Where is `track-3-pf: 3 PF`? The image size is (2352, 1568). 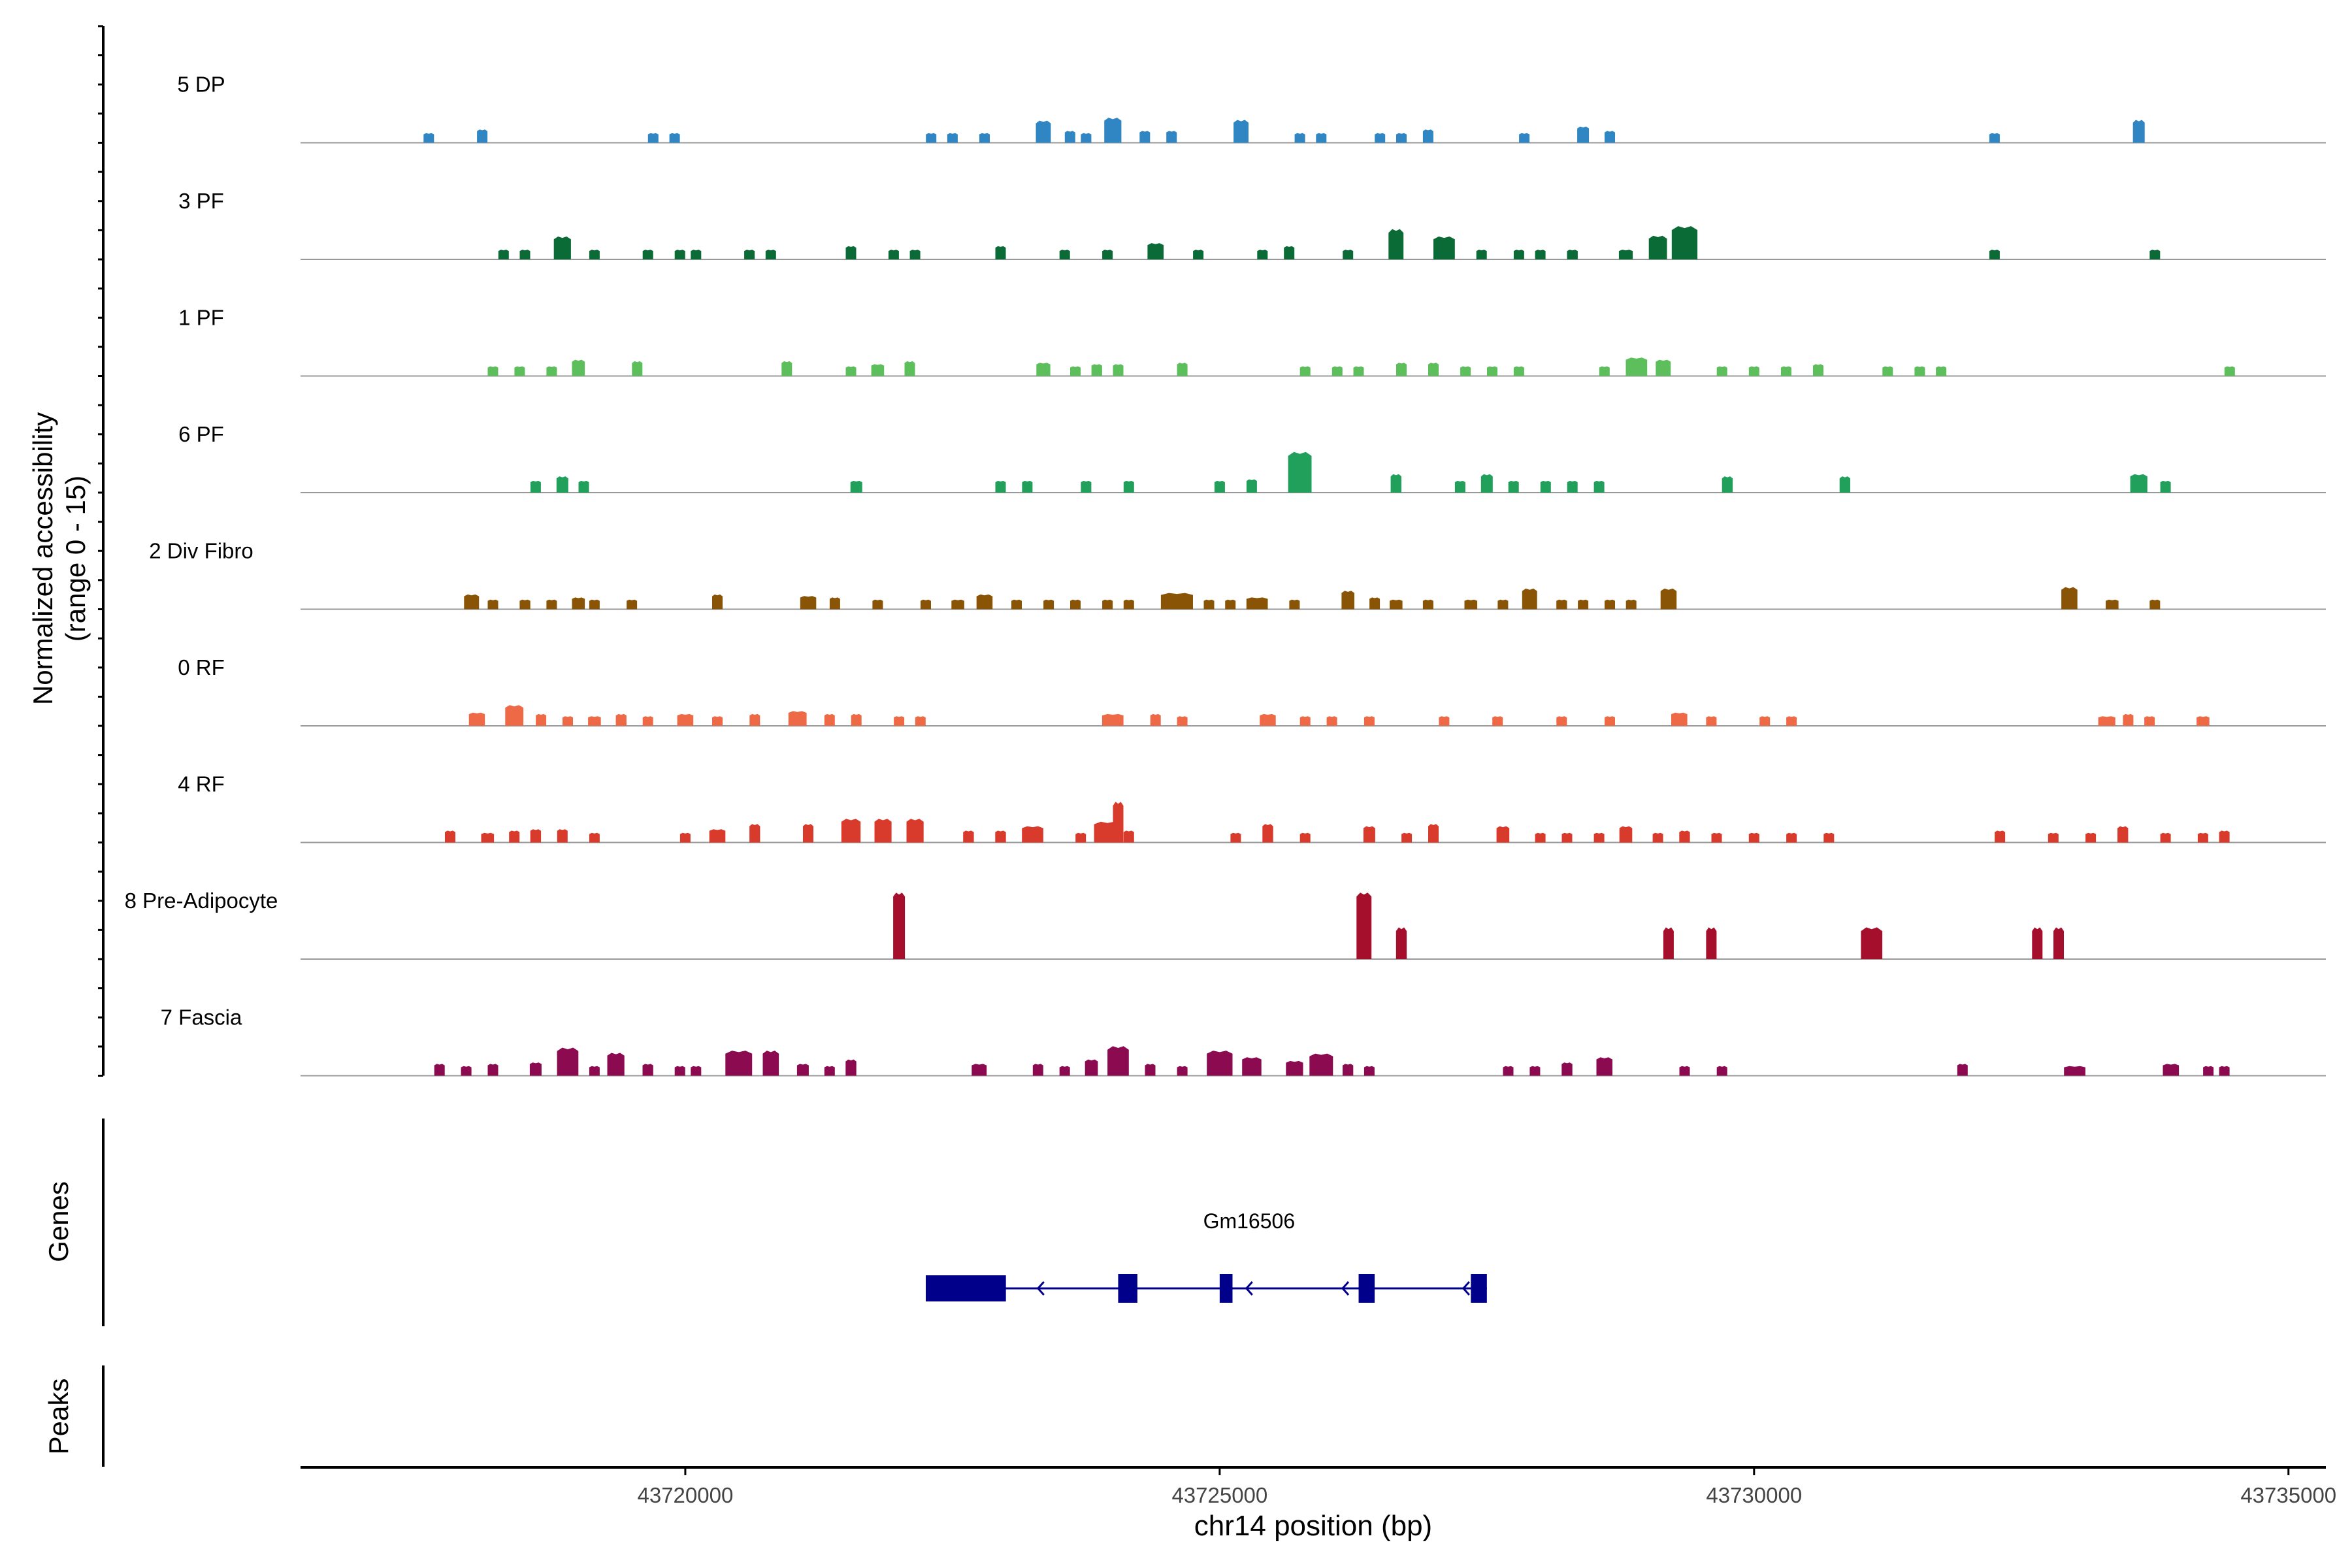
track-3-pf: 3 PF is located at coordinates (1252, 224).